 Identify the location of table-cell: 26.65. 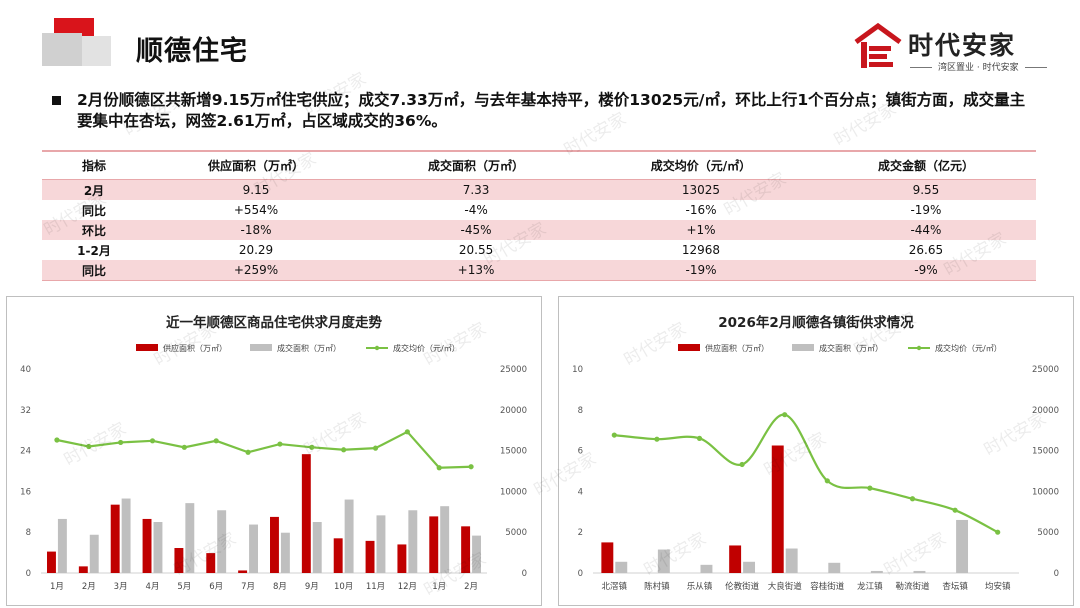
(926, 250).